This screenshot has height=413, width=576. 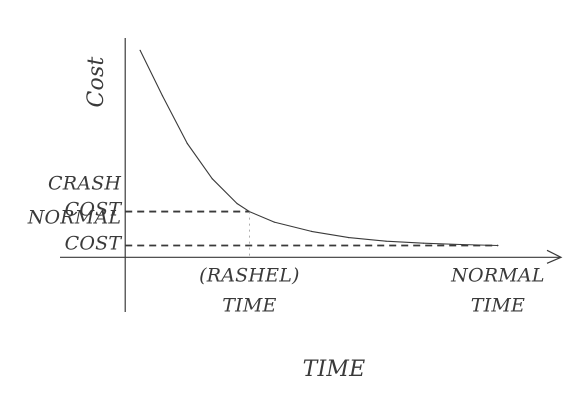 I want to click on x-axis-arrowhead, so click(x=554, y=256).